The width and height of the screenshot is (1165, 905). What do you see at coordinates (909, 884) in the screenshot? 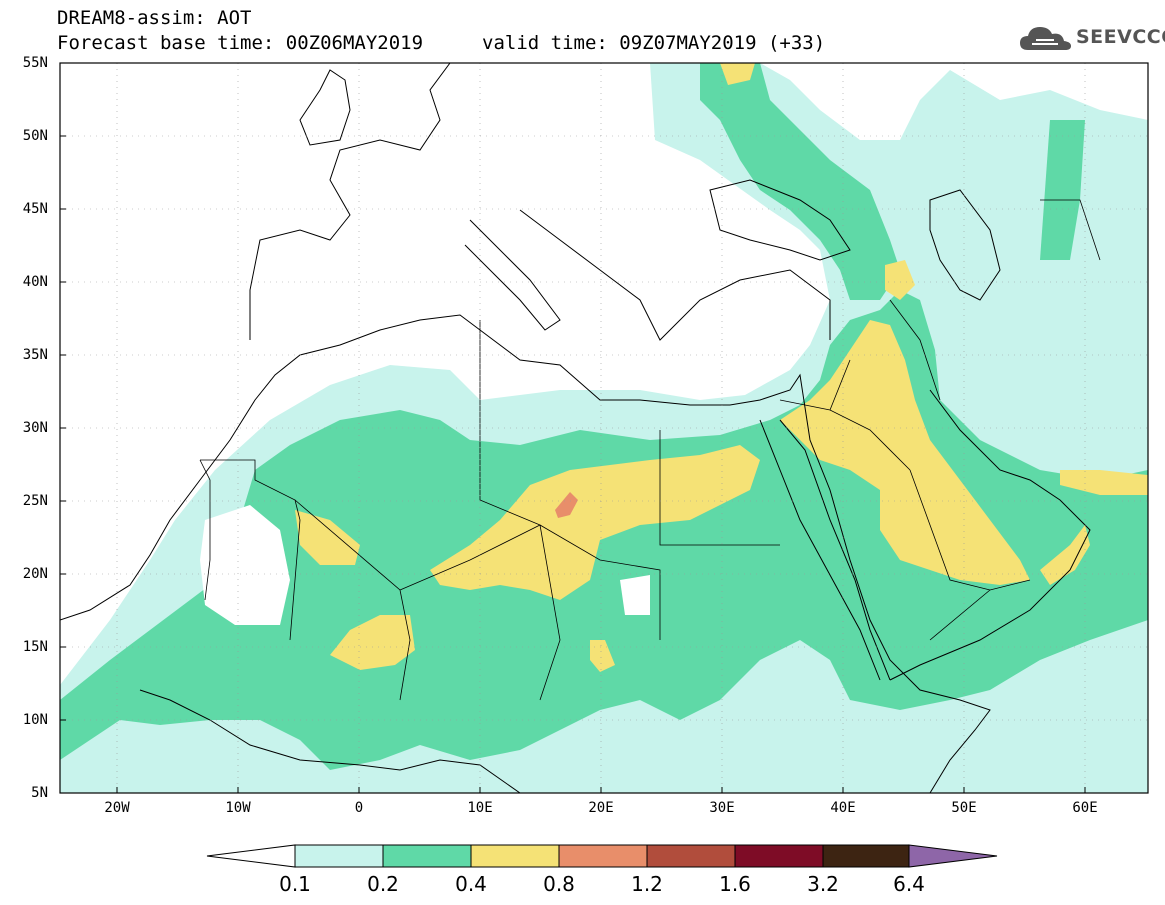
I see `colorbar-label: 6.4` at bounding box center [909, 884].